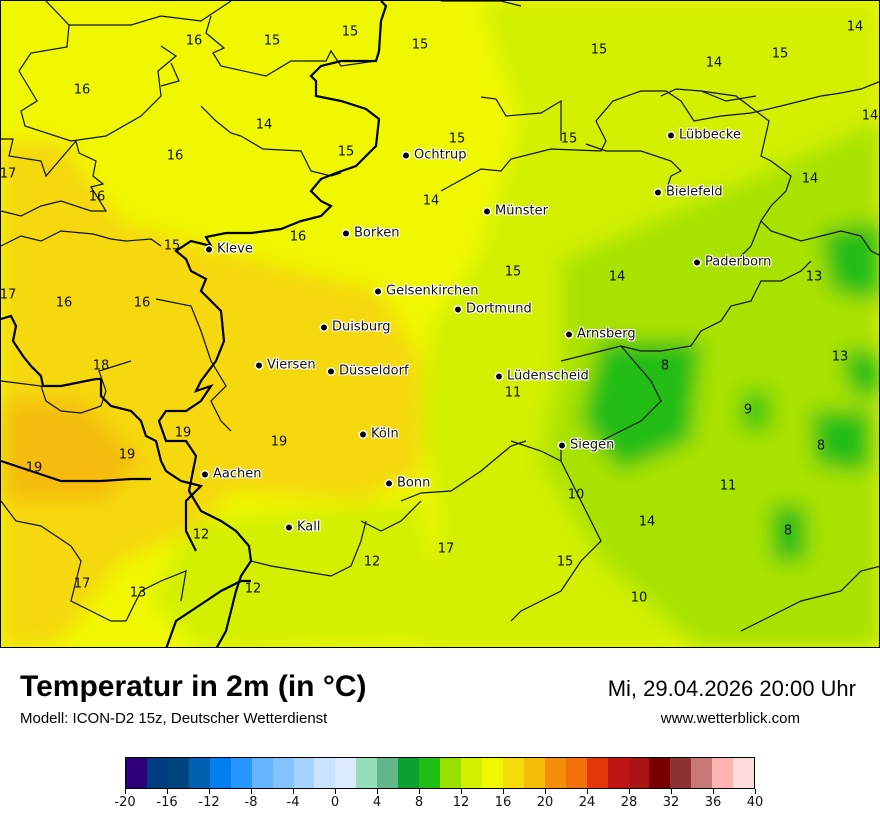 Image resolution: width=880 pixels, height=830 pixels. Describe the element at coordinates (356, 327) in the screenshot. I see `city-label: Duisburg` at that location.